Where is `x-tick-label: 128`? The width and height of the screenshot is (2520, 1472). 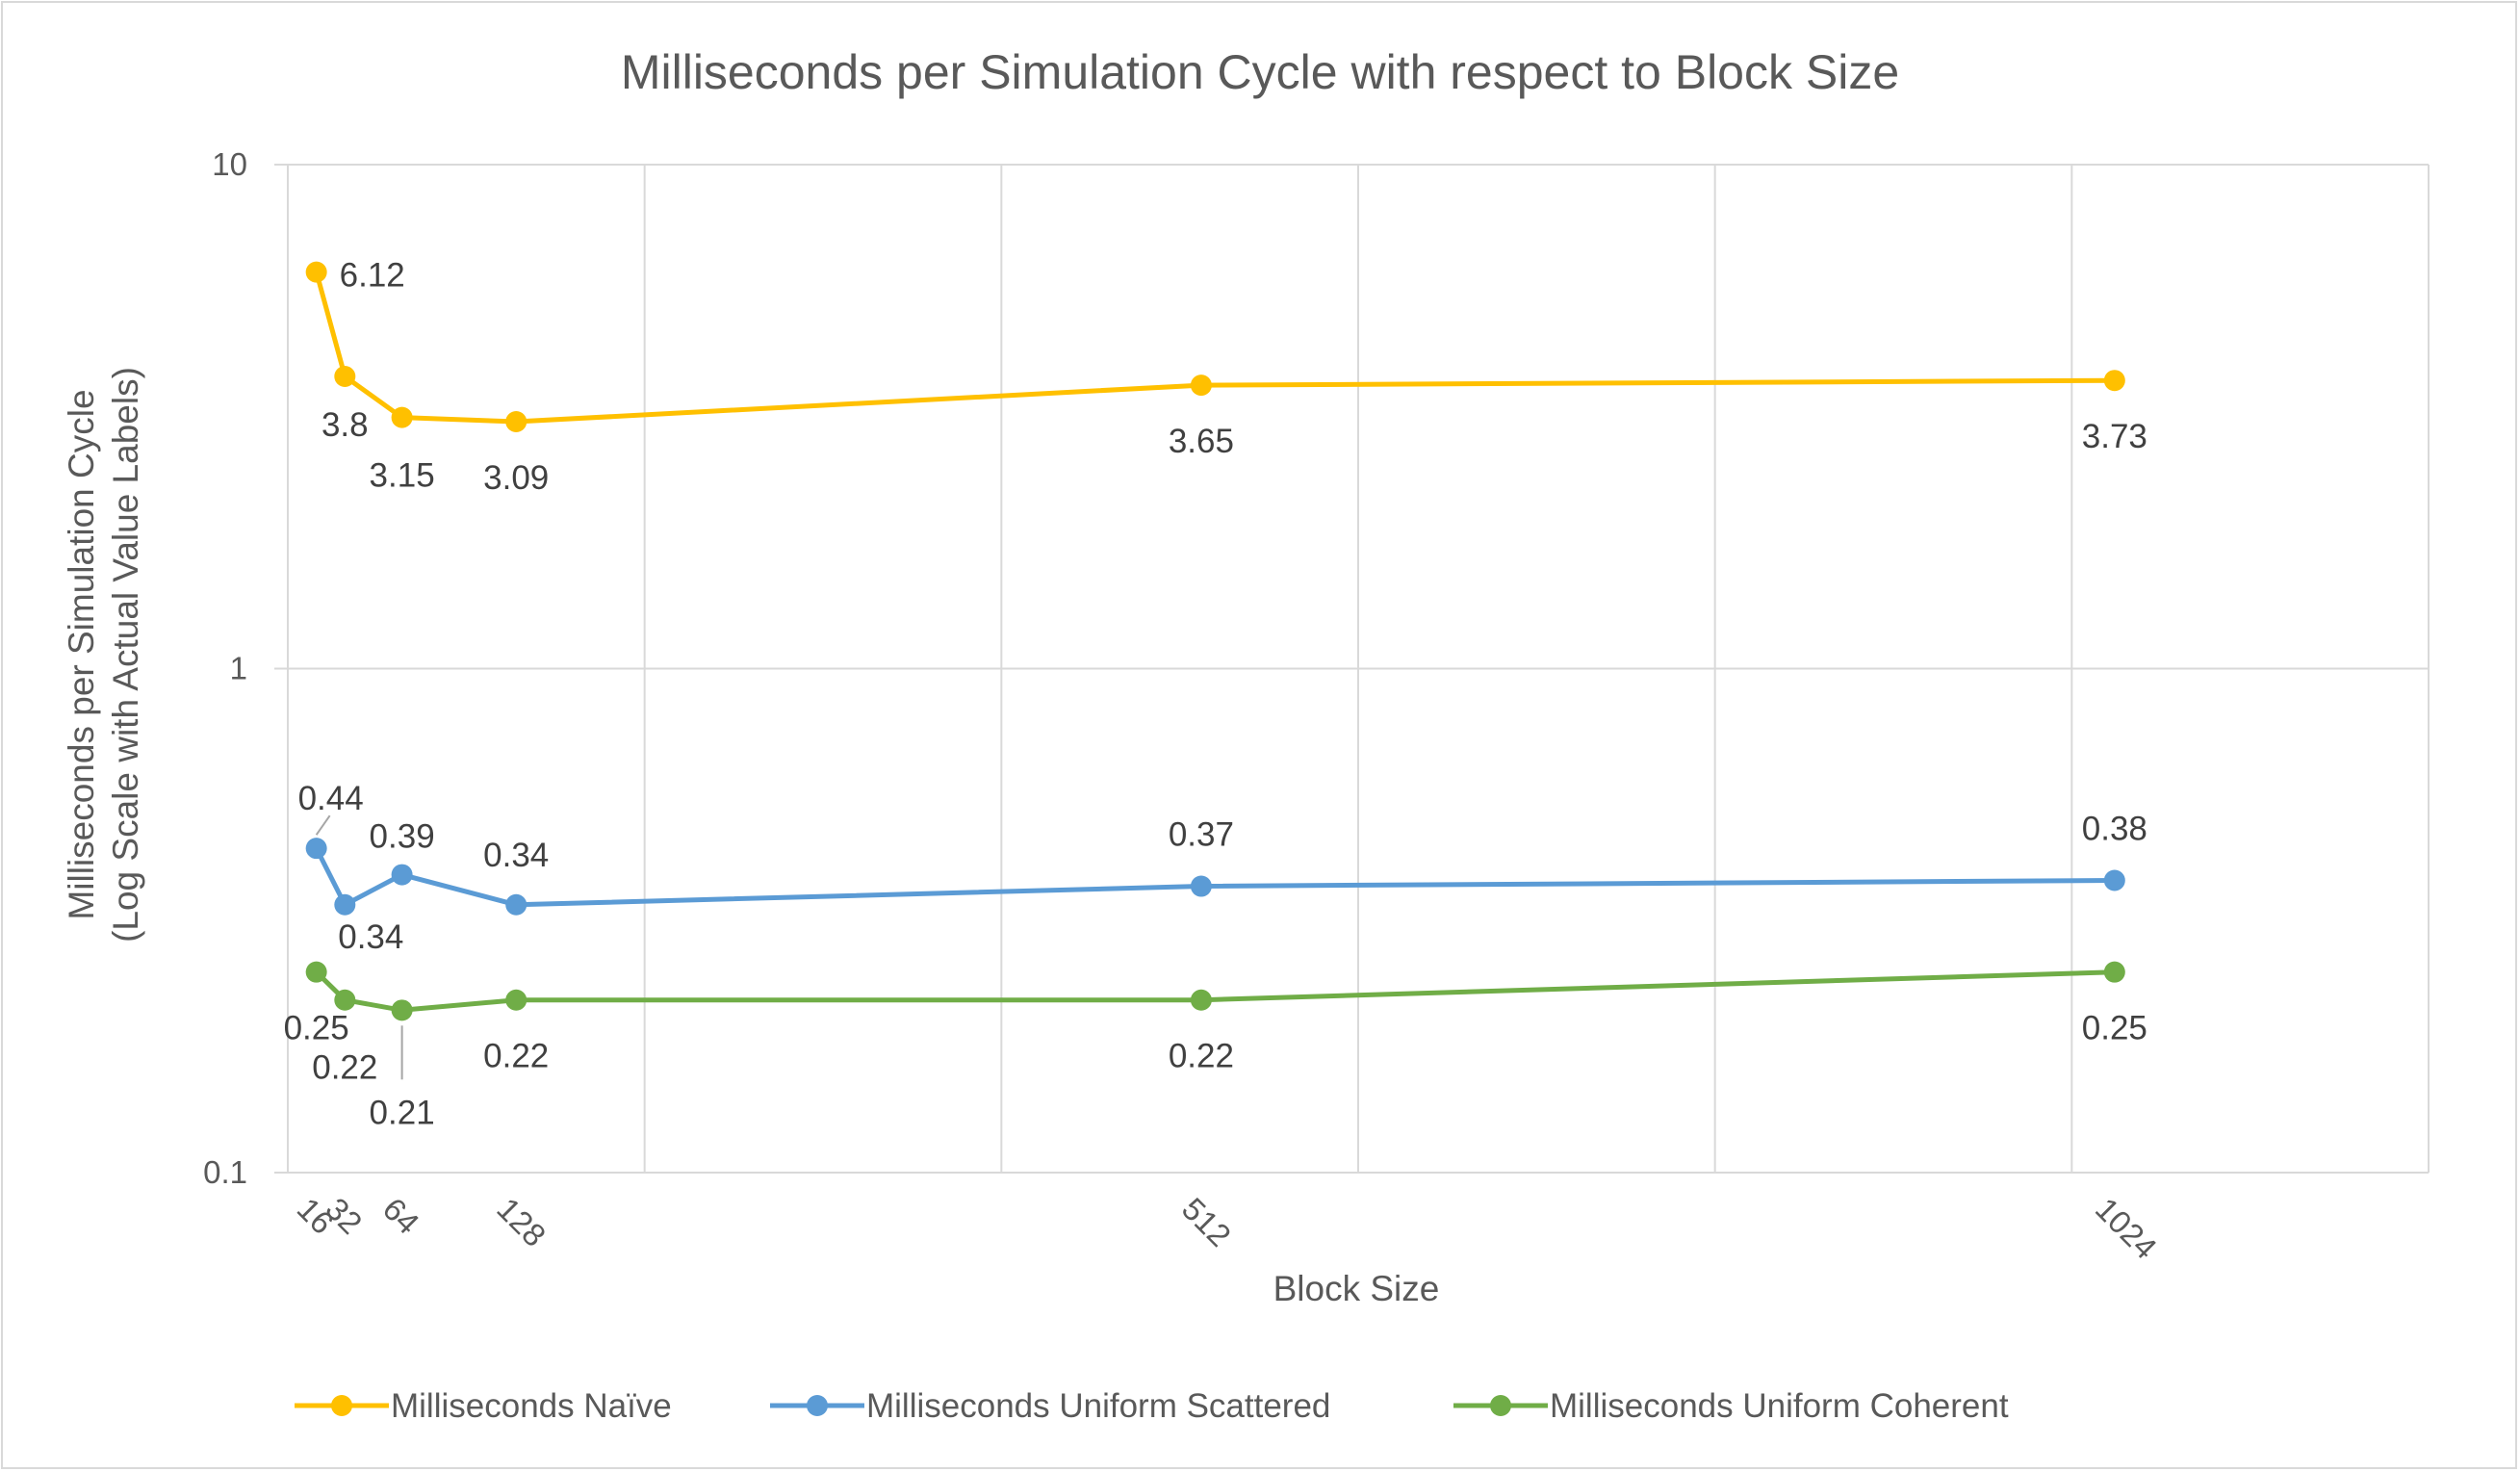 x-tick-label: 128 is located at coordinates (521, 1222).